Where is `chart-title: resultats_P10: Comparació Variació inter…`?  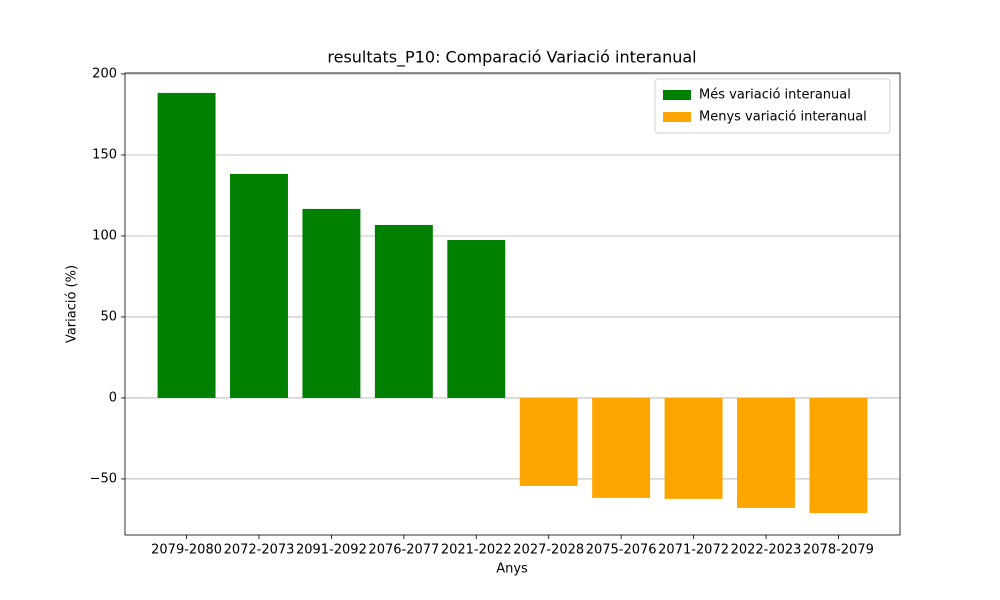
chart-title: resultats_P10: Comparació Variació inter… is located at coordinates (511, 58).